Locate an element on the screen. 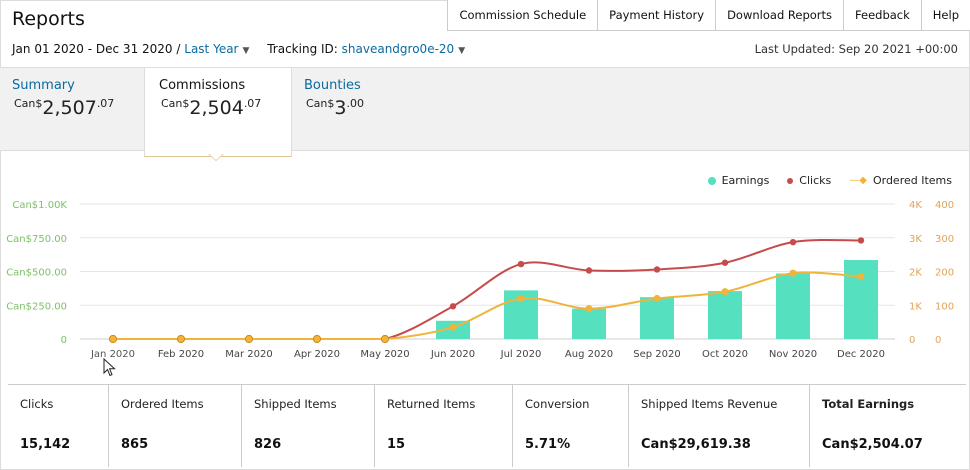  legend-ordered: —◆ Ordered Items is located at coordinates (900, 180).